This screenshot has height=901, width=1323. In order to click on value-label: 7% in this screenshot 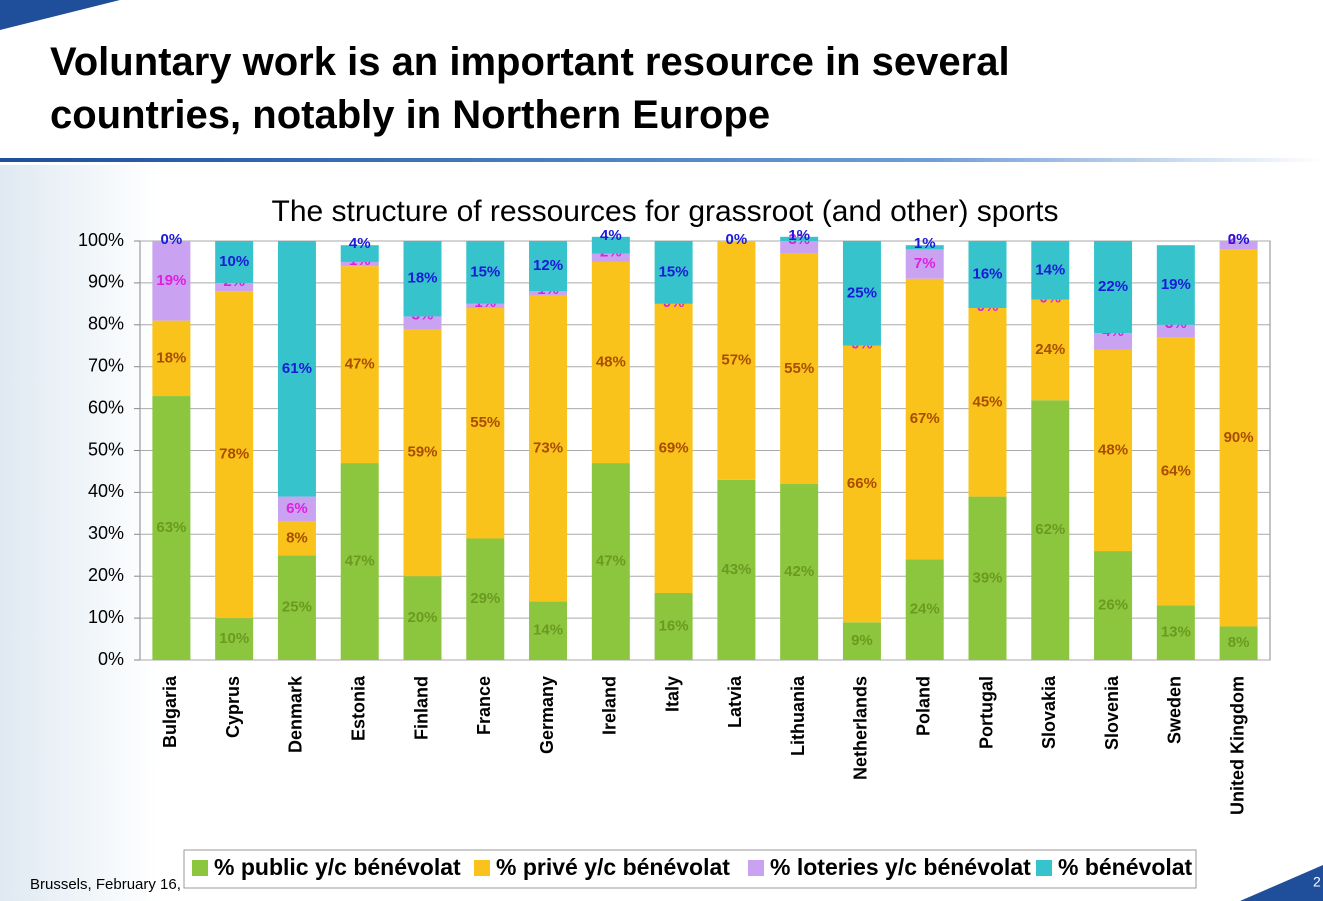, I will do `click(925, 263)`.